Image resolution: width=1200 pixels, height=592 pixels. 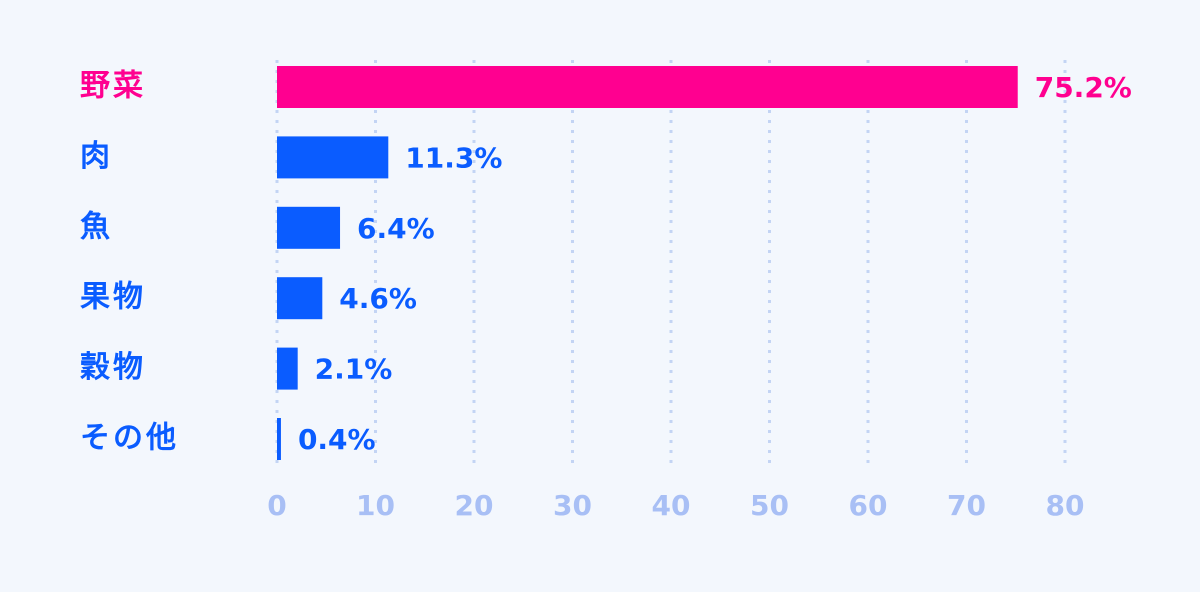 I want to click on value-label: 2.1%, so click(x=354, y=369).